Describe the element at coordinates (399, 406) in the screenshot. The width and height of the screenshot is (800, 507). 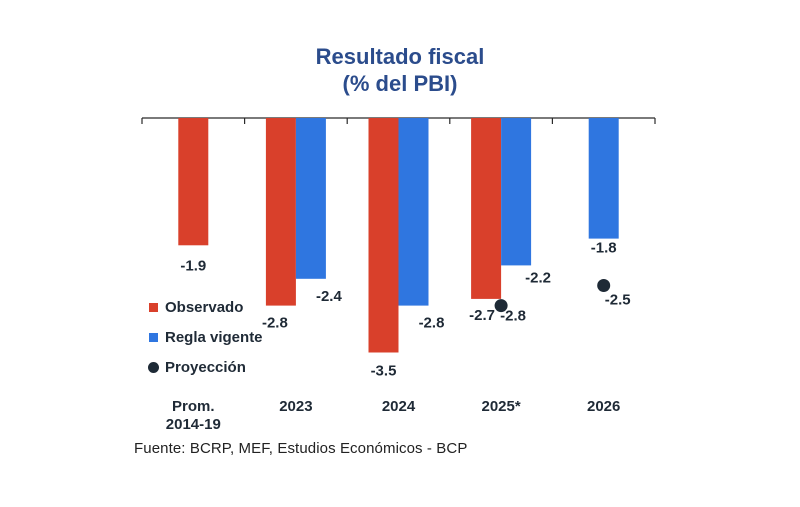
I see `x-axis-category-label: 2024` at that location.